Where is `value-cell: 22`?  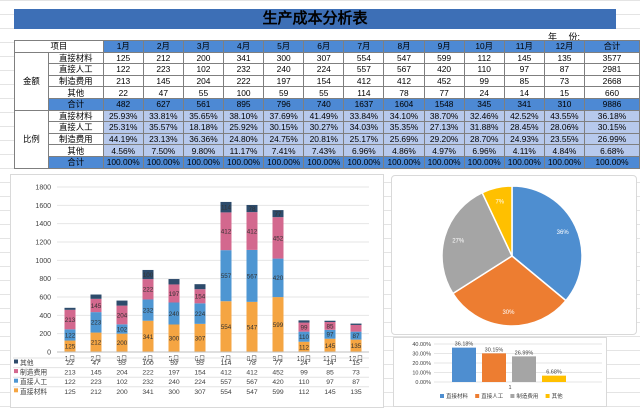
value-cell: 22 is located at coordinates (123, 92).